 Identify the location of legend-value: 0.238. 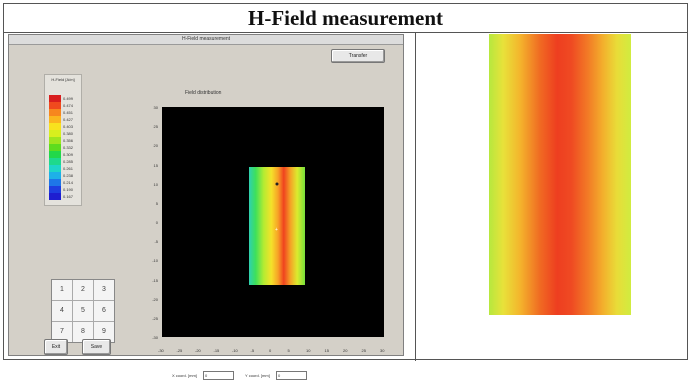
(68, 175).